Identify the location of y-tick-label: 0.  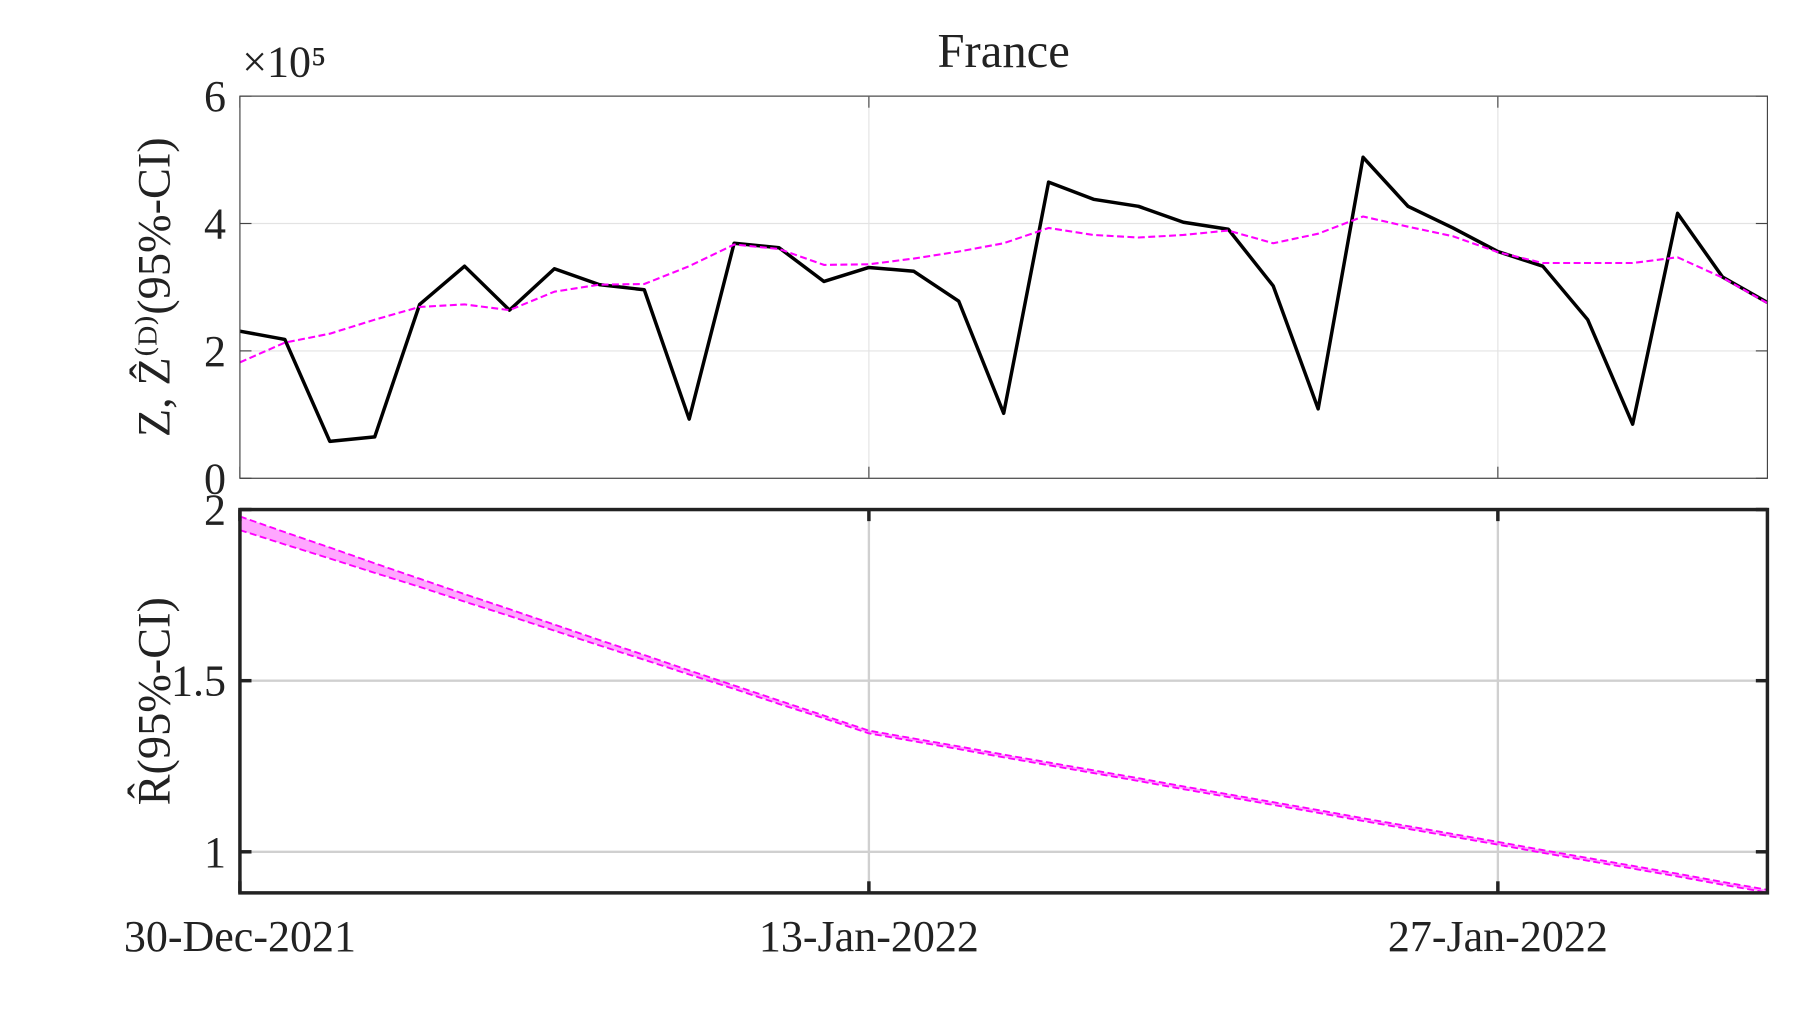
(215, 478).